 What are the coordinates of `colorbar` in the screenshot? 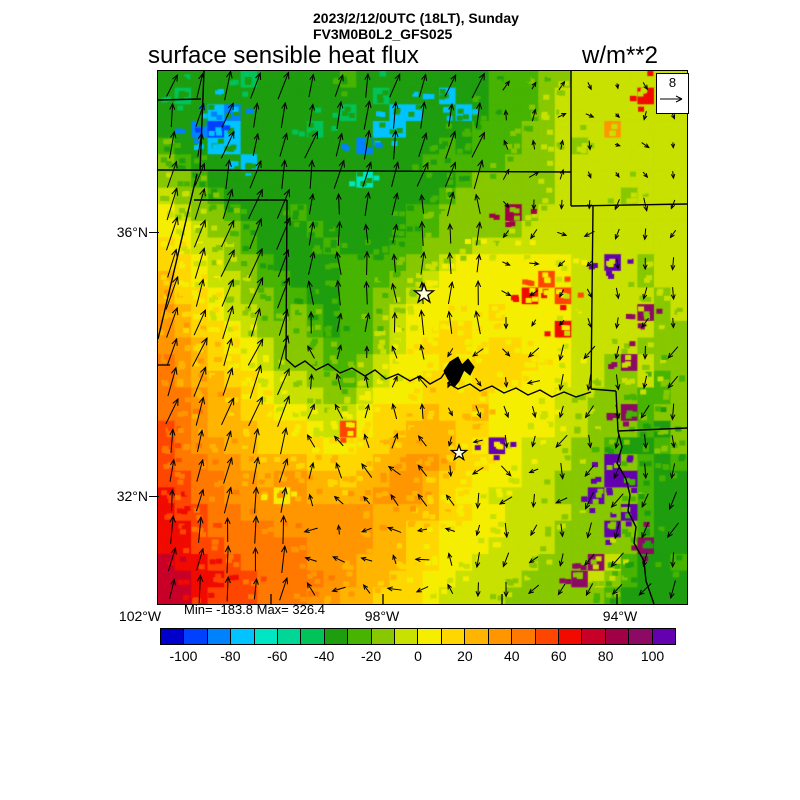 It's located at (418, 636).